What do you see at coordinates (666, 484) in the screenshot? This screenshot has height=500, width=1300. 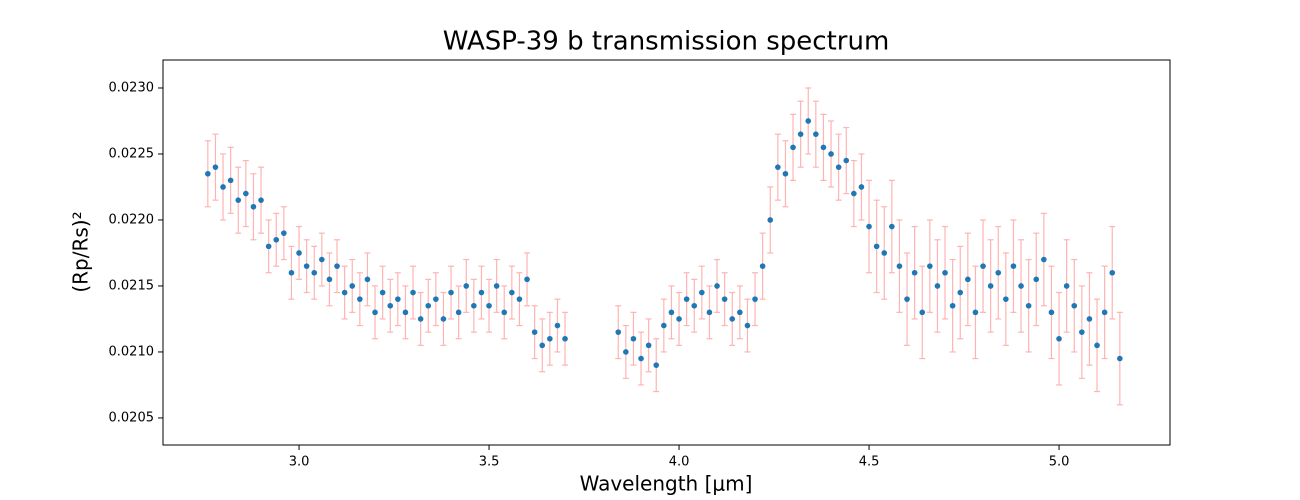 I see `x-axis-label: Wavelength [μm]` at bounding box center [666, 484].